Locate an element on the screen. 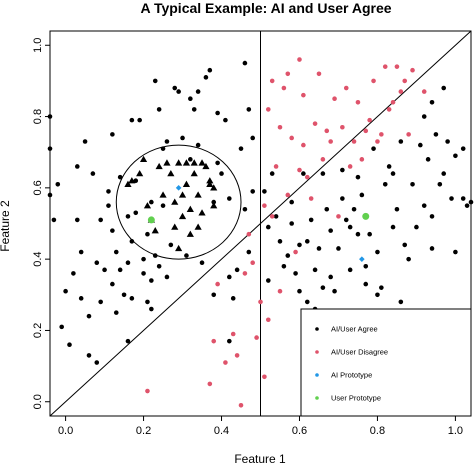 The height and width of the screenshot is (467, 474). y-tick-label: 0.0 is located at coordinates (38, 401).